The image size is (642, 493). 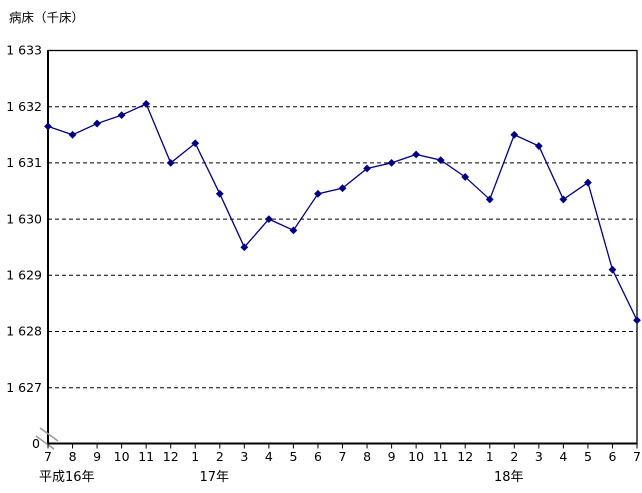 What do you see at coordinates (509, 477) in the screenshot?
I see `year-label: 18年` at bounding box center [509, 477].